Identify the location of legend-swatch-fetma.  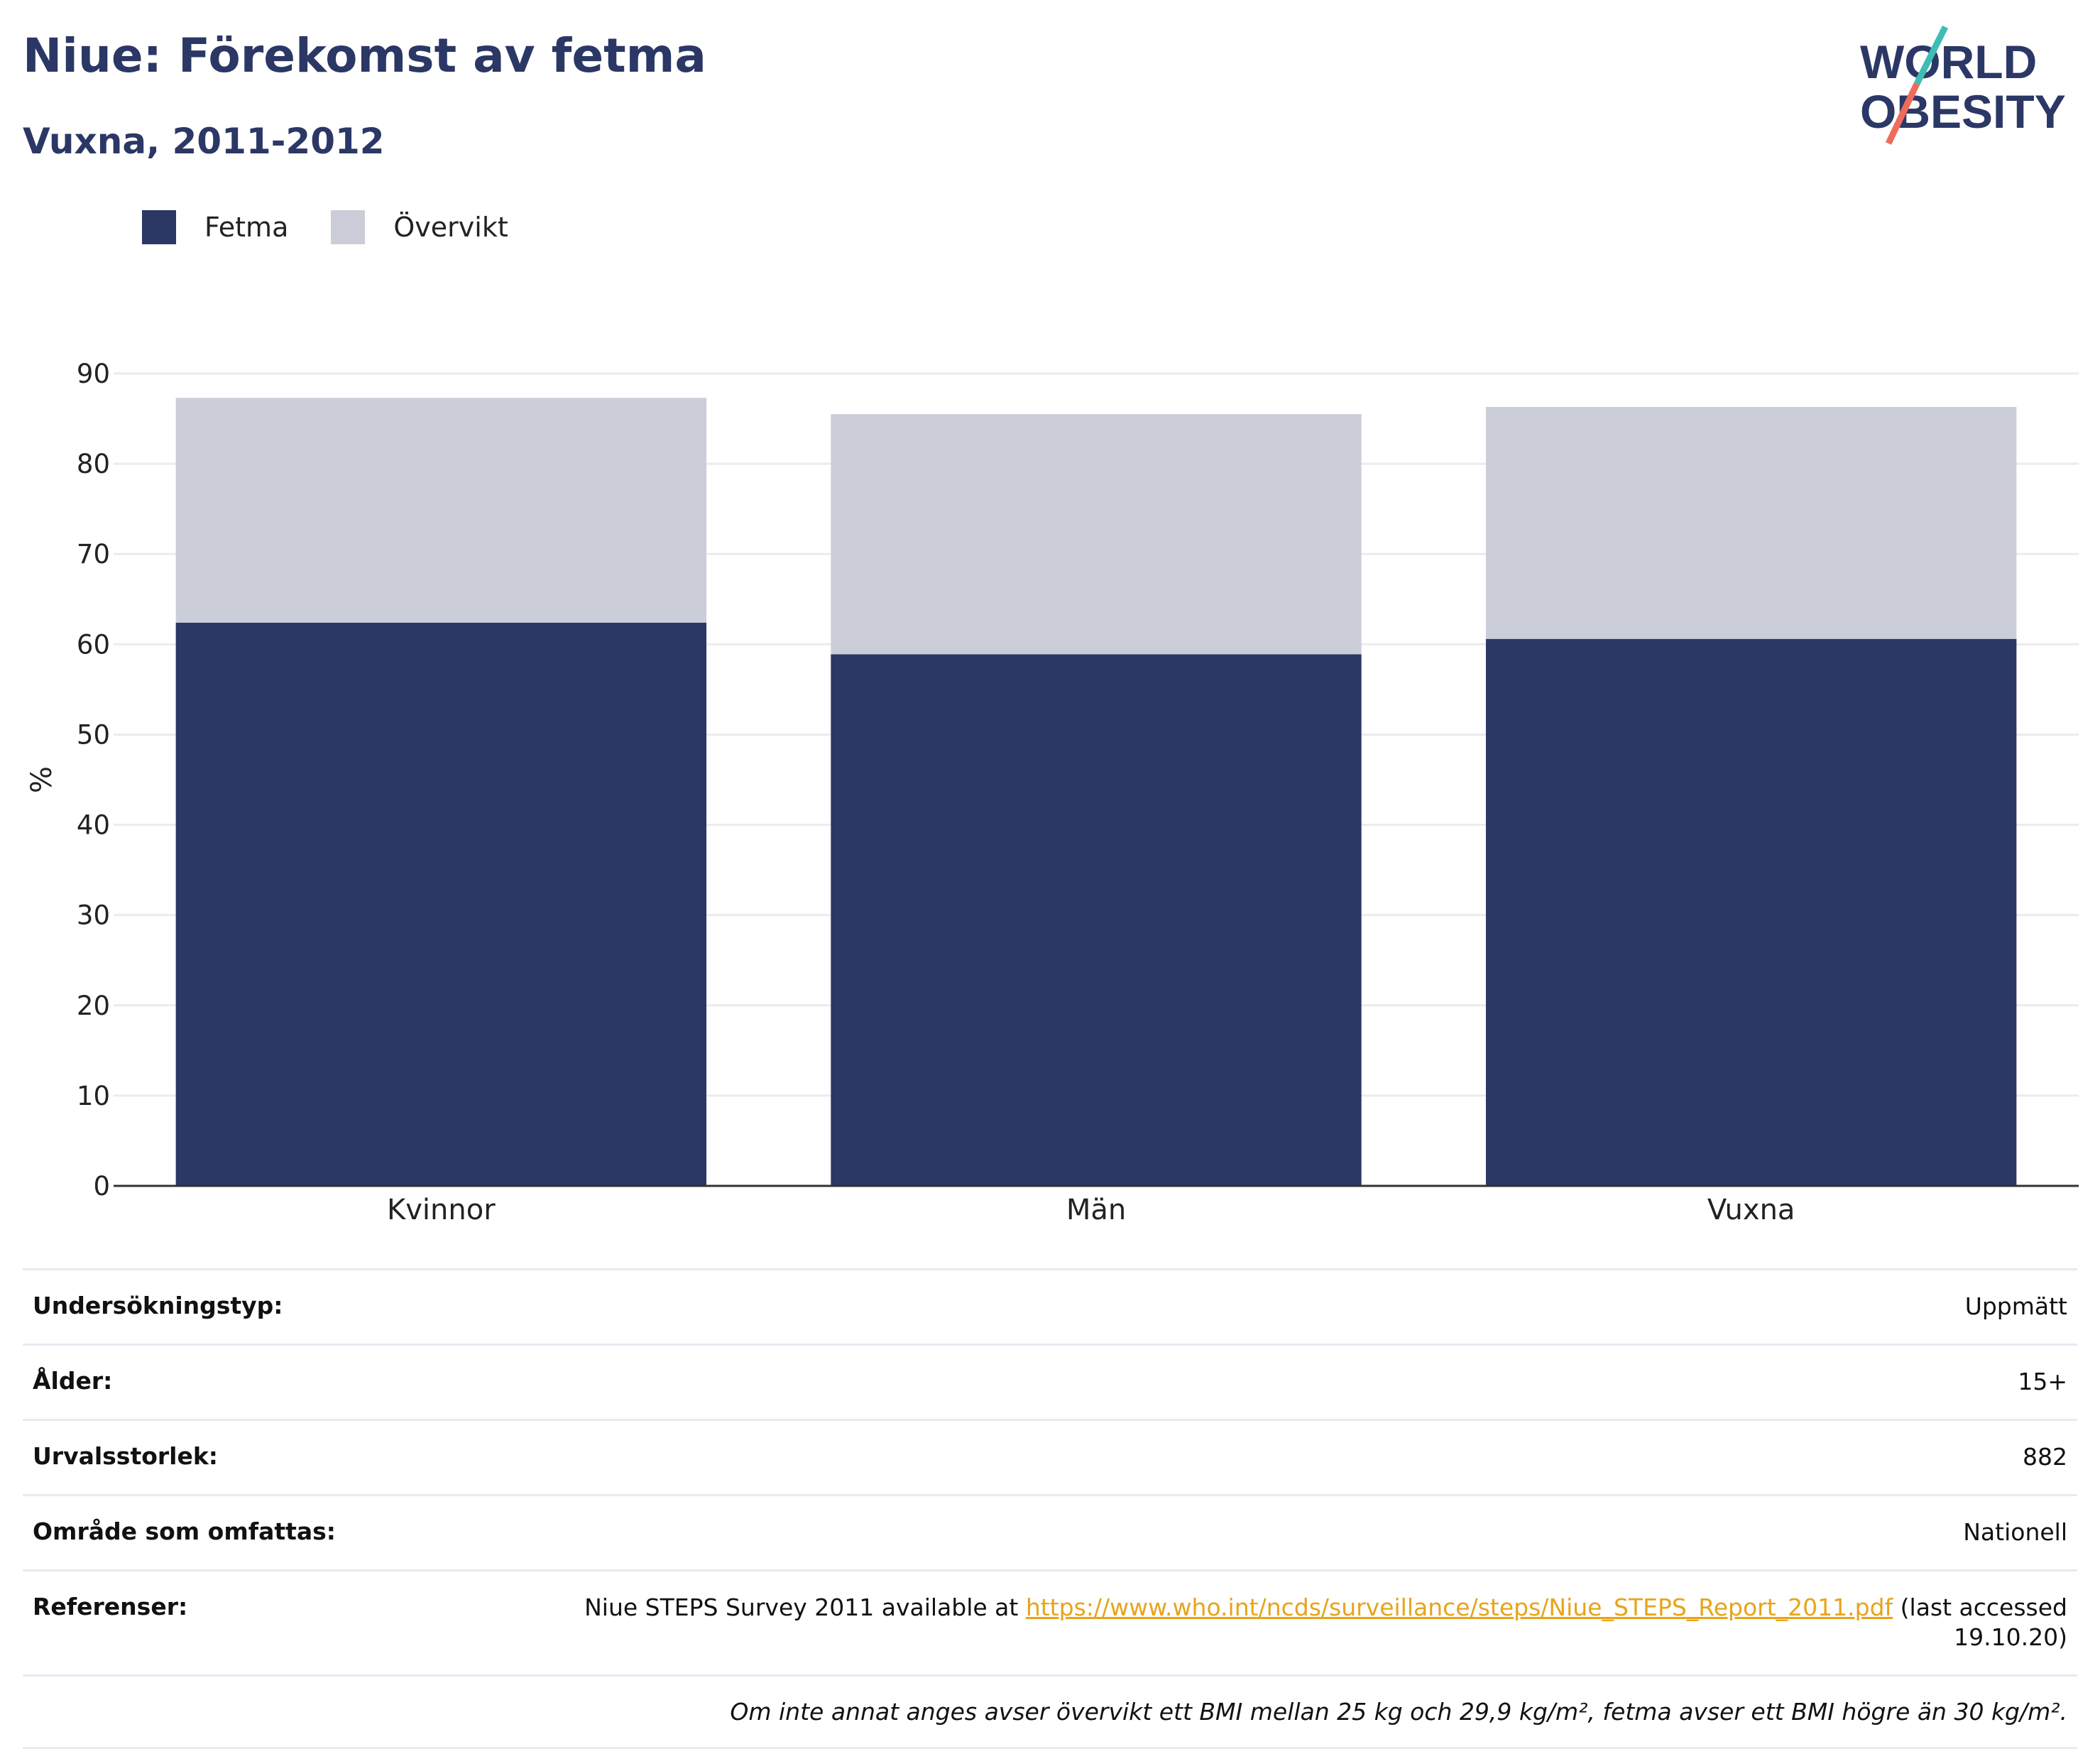
(159, 227).